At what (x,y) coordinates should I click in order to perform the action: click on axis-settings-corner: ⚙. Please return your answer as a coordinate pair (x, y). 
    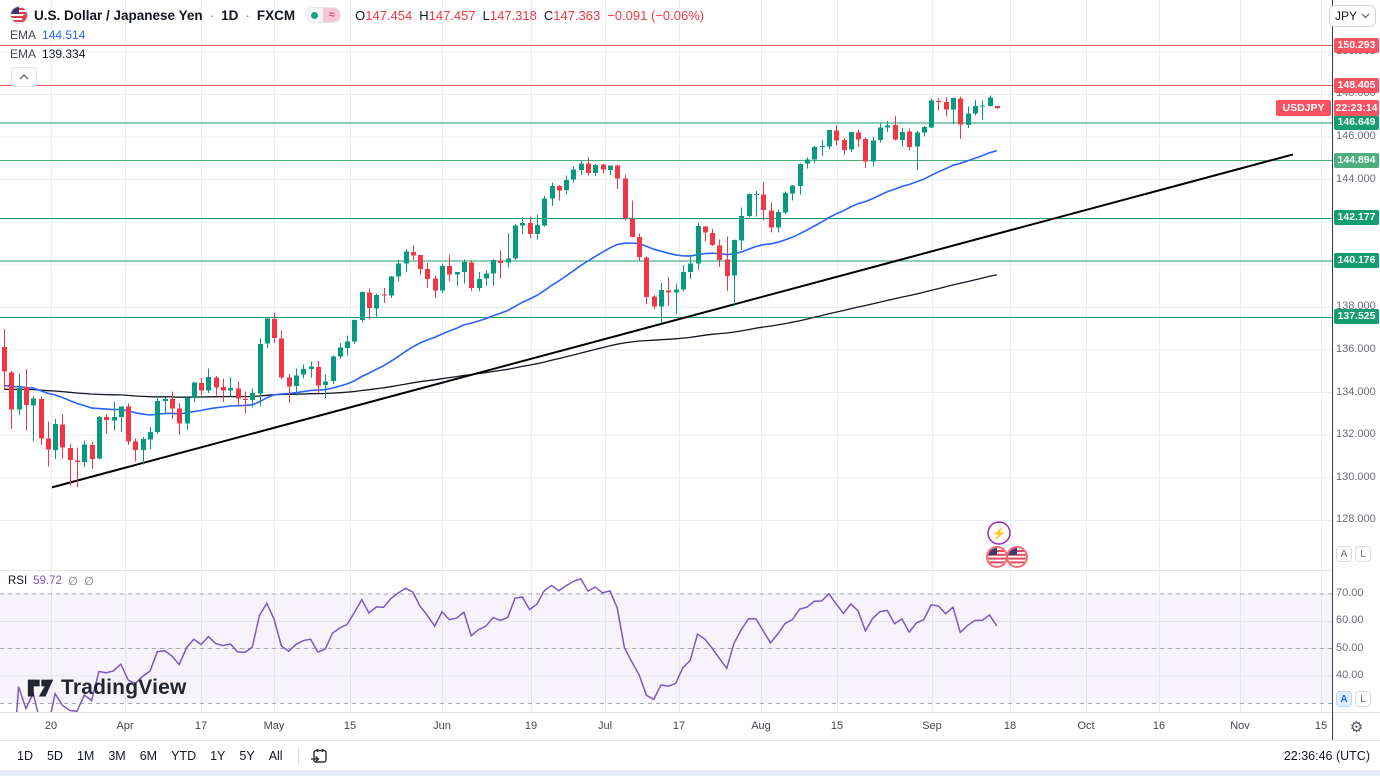
    Looking at the image, I should click on (1356, 726).